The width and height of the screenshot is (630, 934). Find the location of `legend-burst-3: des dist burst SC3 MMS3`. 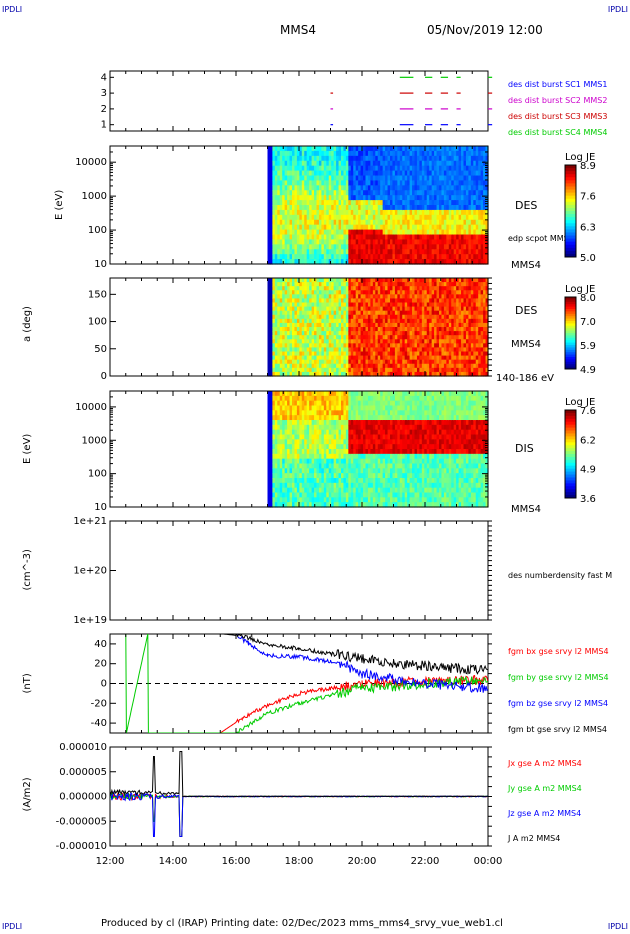

legend-burst-3: des dist burst SC3 MMS3 is located at coordinates (557, 116).